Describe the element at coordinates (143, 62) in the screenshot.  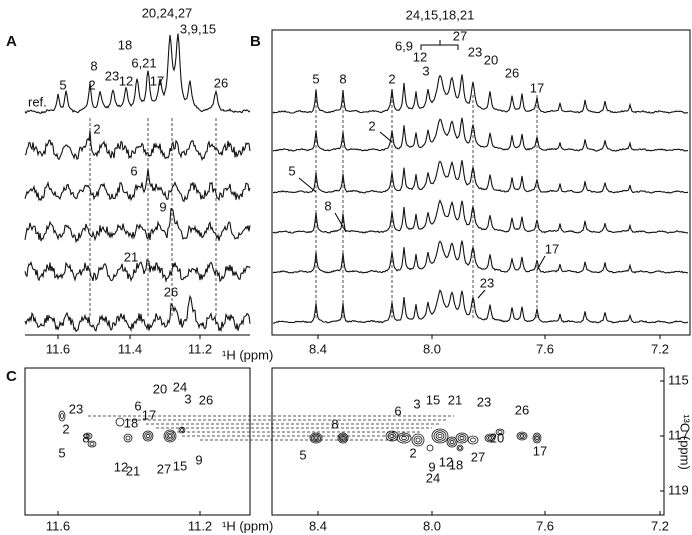
I see `label: 6,21` at that location.